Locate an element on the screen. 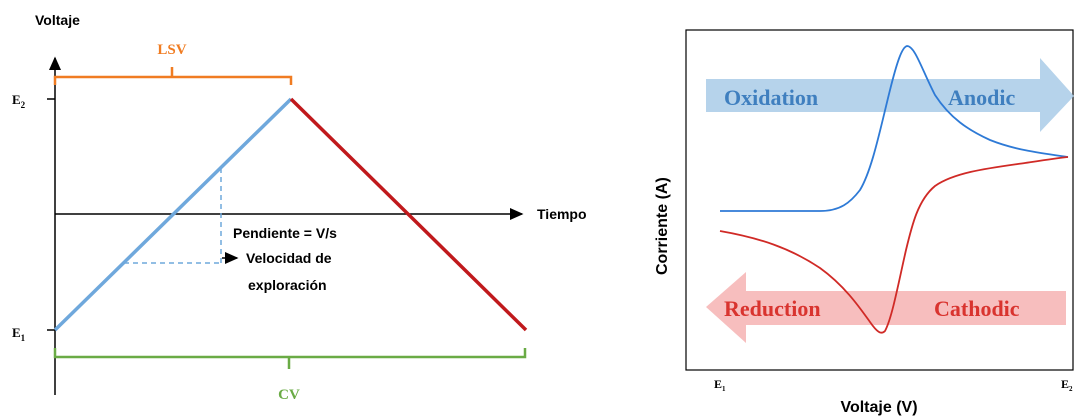  left-x-axis-label: Tiempo is located at coordinates (562, 214).